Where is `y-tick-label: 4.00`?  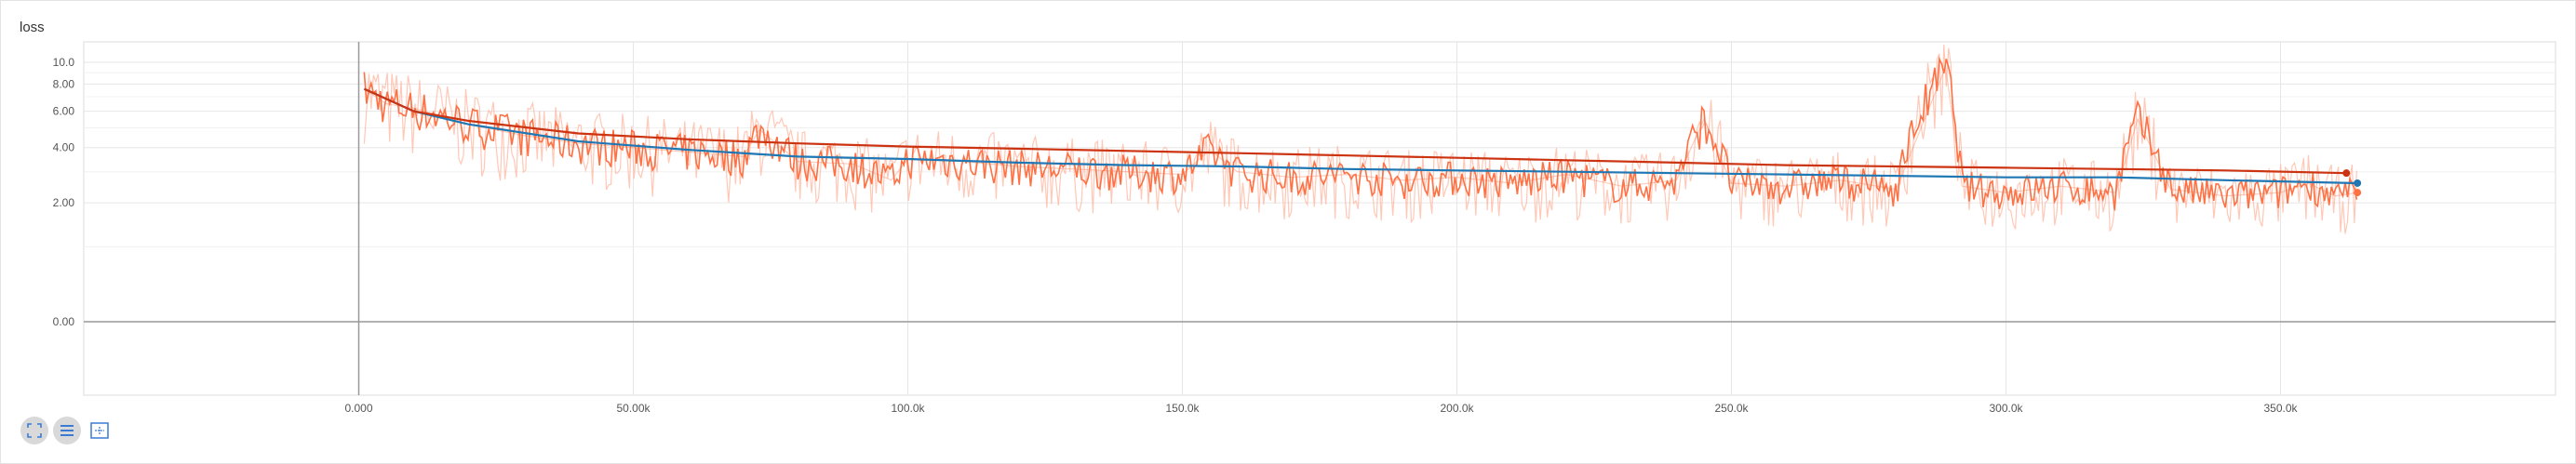 y-tick-label: 4.00 is located at coordinates (64, 148).